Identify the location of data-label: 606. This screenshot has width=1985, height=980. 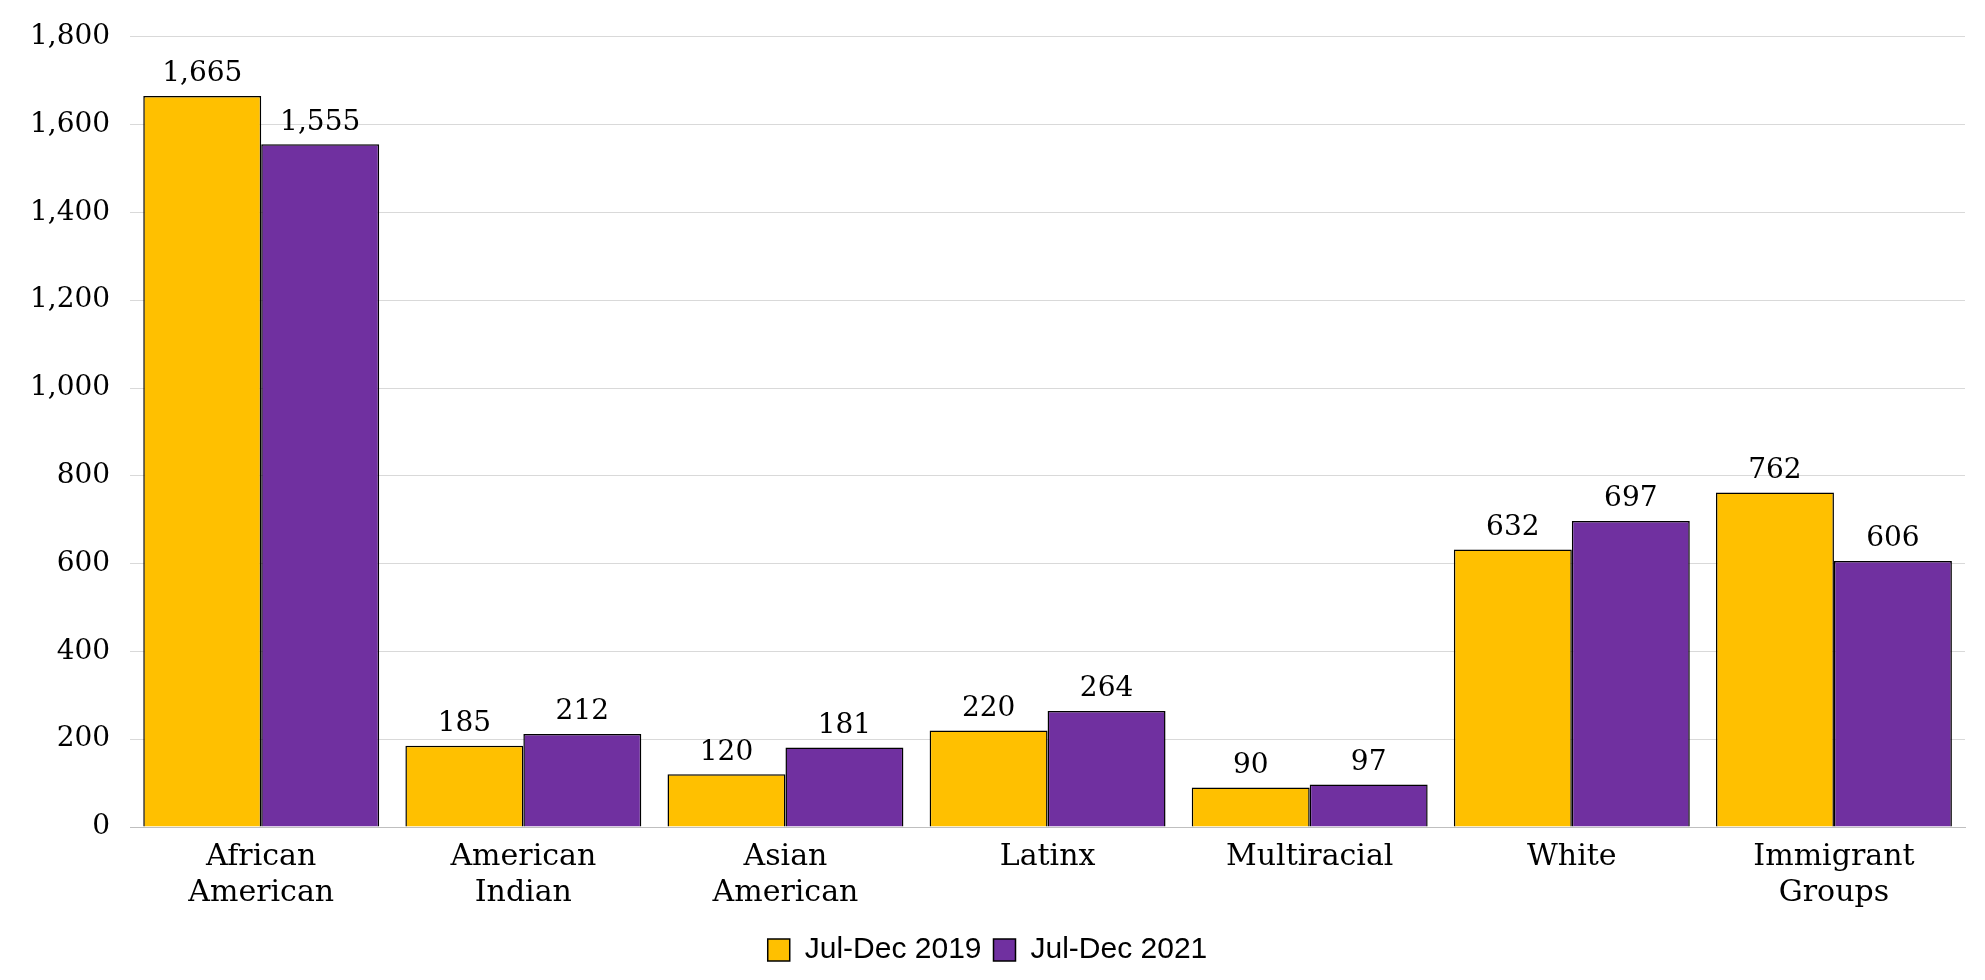
(1893, 537).